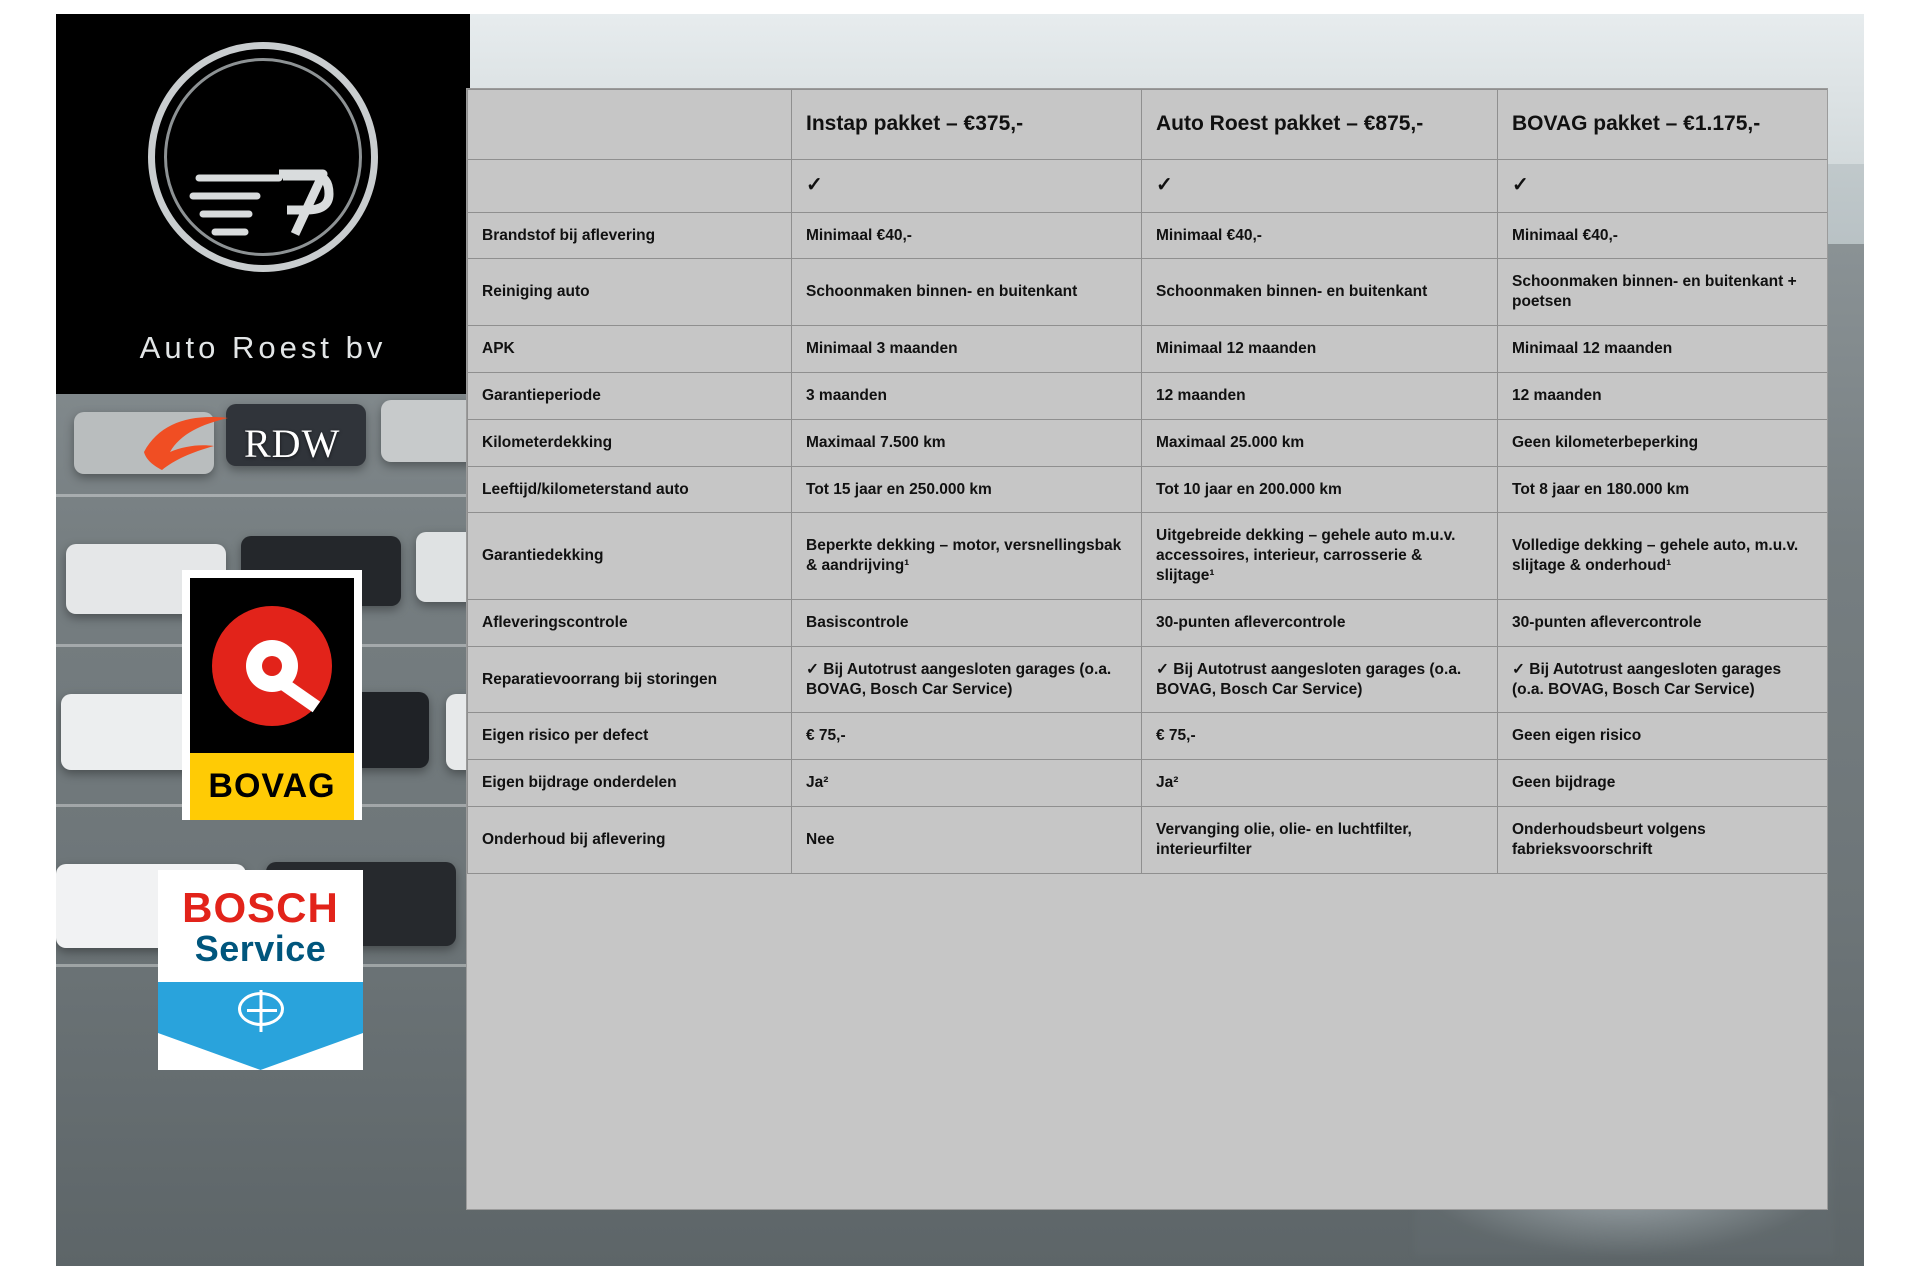 This screenshot has height=1280, width=1920. I want to click on row-label: Reparatievoorrang bij storingen, so click(629, 679).